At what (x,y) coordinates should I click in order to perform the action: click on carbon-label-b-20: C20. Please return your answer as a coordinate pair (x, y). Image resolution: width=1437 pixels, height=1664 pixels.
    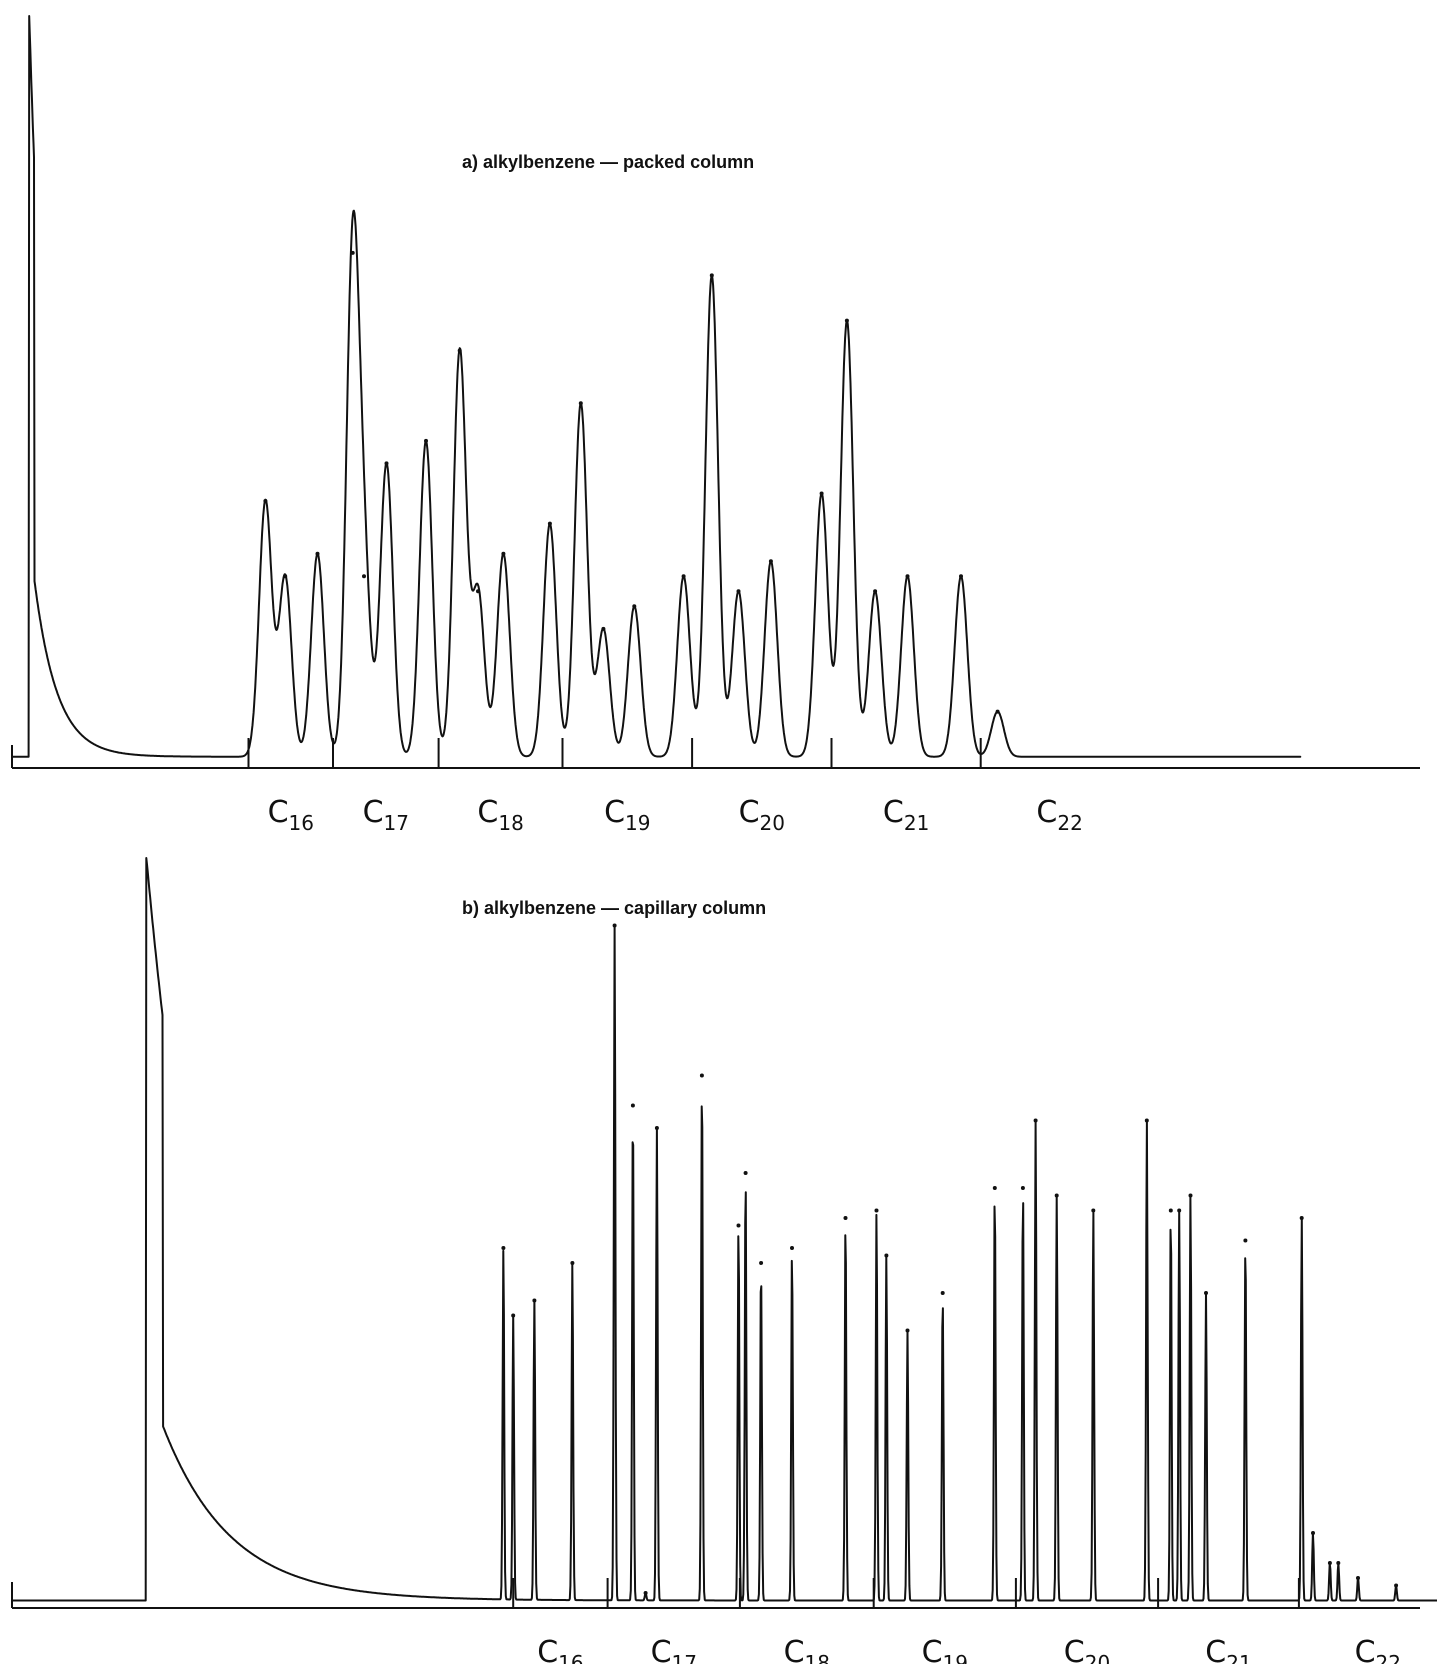
    Looking at the image, I should click on (1087, 1649).